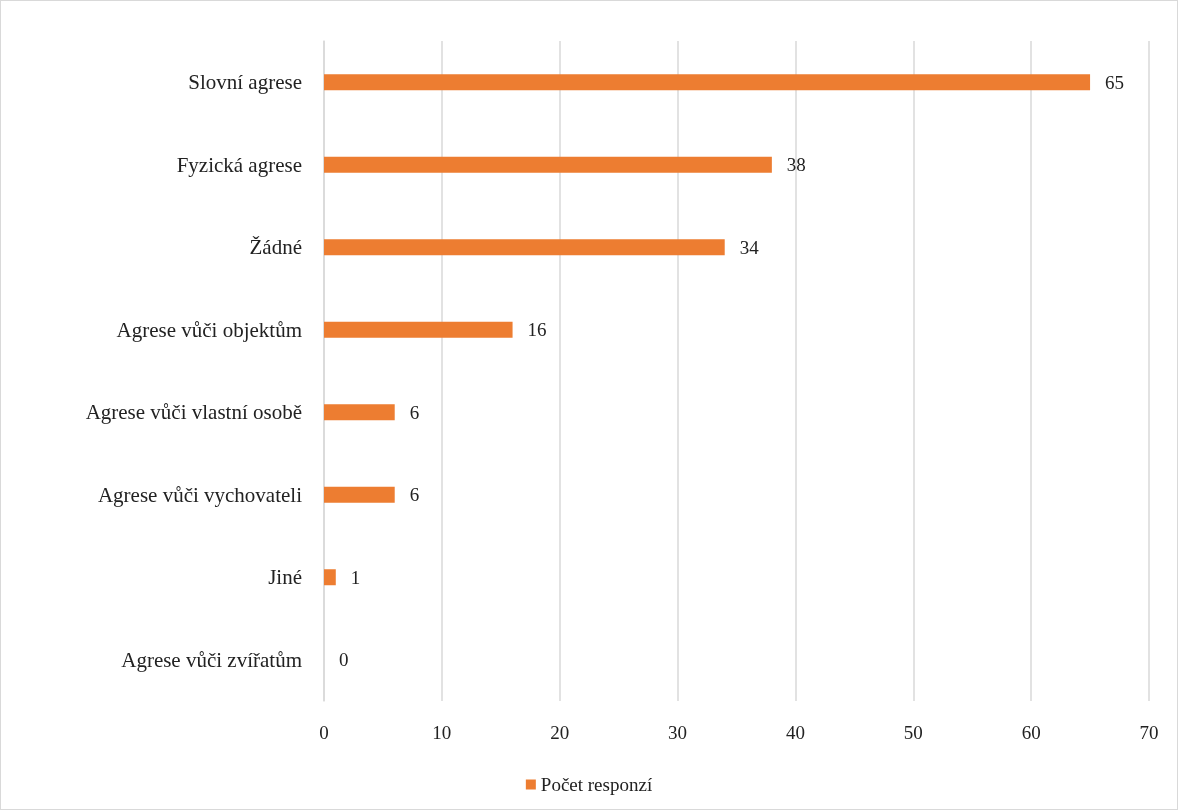  What do you see at coordinates (795, 732) in the screenshot?
I see `x-tick-label: 40` at bounding box center [795, 732].